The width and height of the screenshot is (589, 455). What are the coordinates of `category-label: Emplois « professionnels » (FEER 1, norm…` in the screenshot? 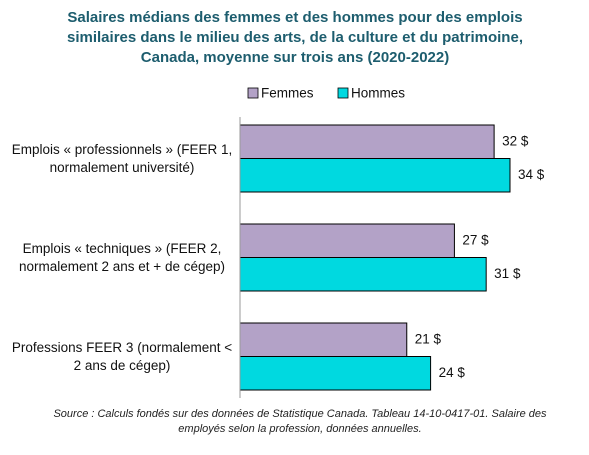 It's located at (122, 158).